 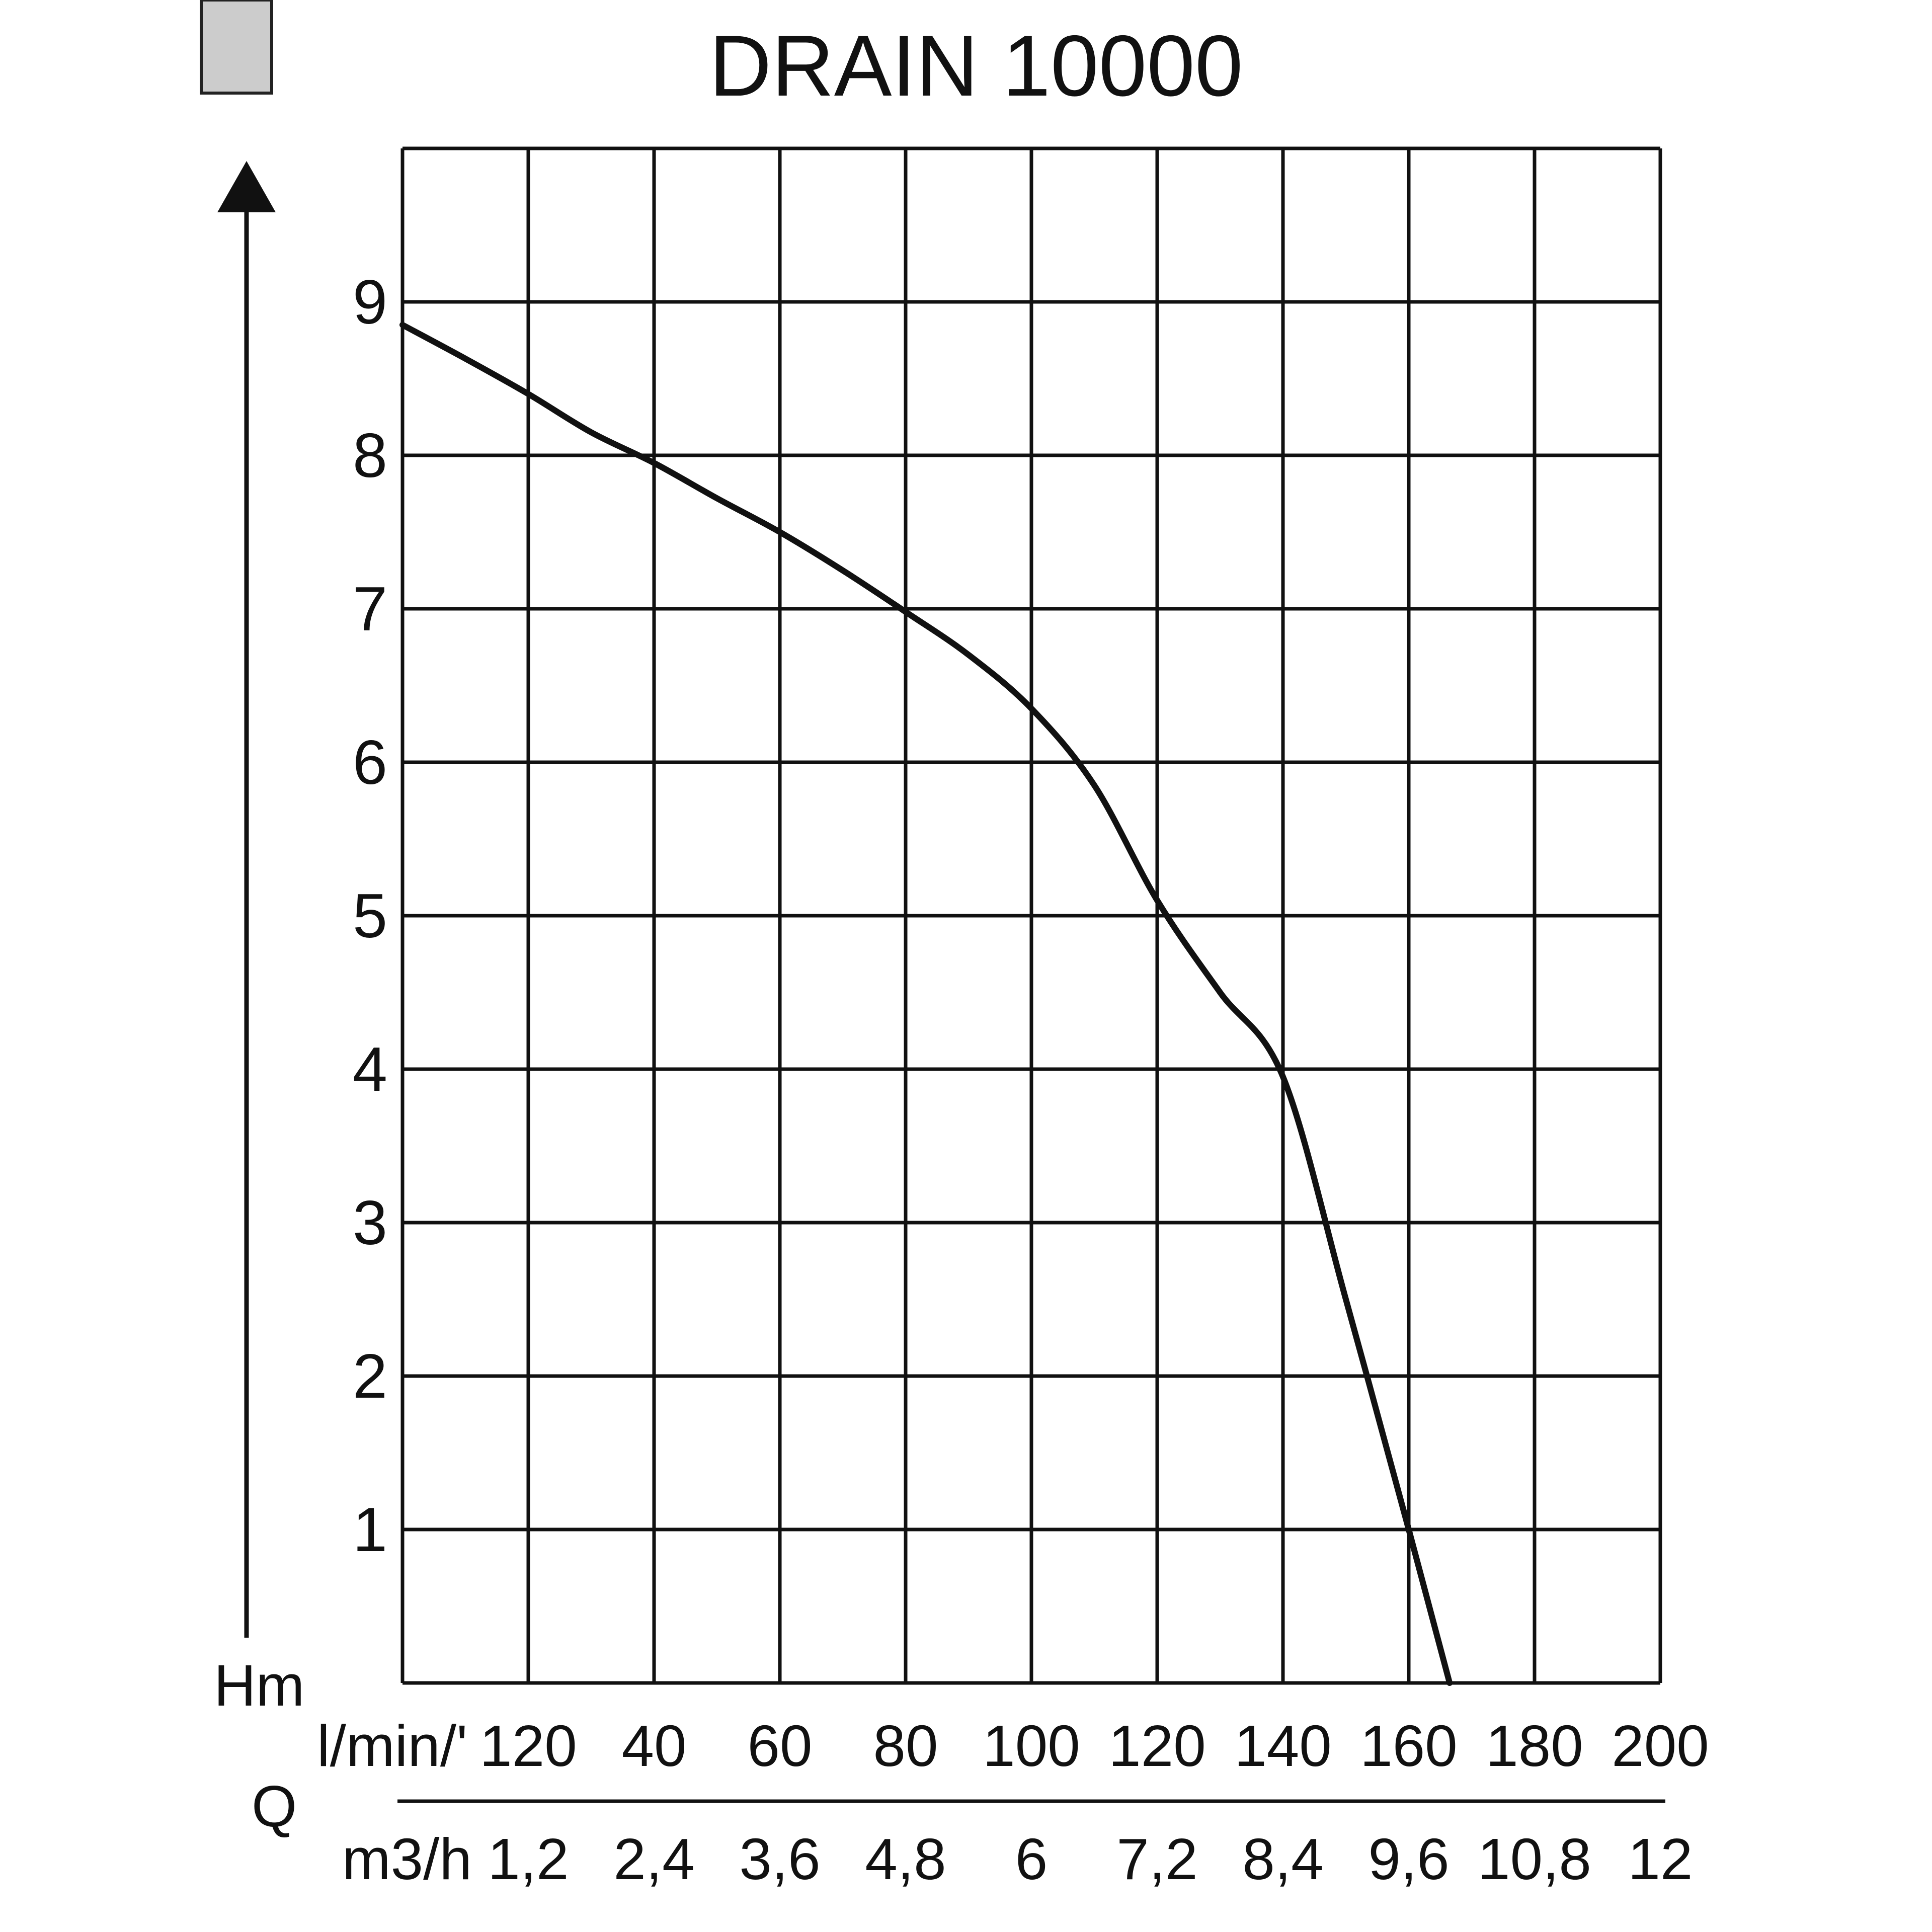 What do you see at coordinates (237, 47) in the screenshot?
I see `corner-box` at bounding box center [237, 47].